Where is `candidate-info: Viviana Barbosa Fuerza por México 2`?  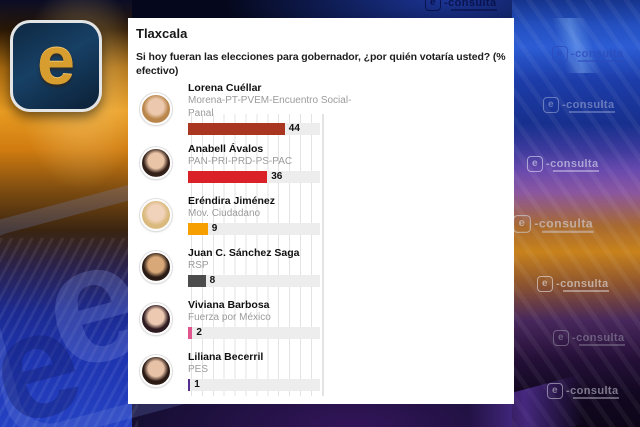
candidate-info: Viviana Barbosa Fuerza por México 2 is located at coordinates (254, 319).